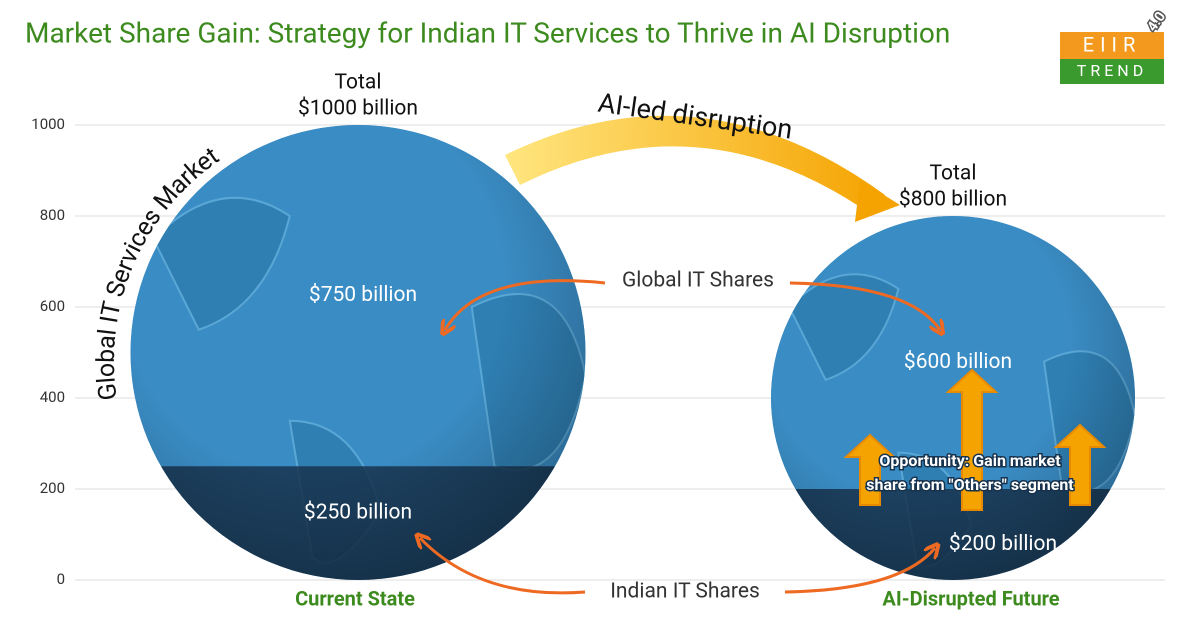  I want to click on value-label: $750 billion, so click(363, 295).